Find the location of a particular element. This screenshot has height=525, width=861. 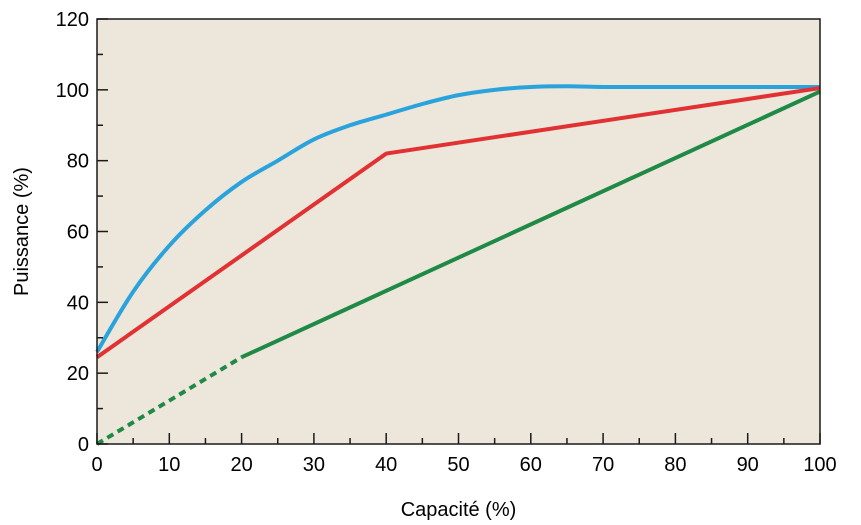

y-tick-label: 0 is located at coordinates (83, 445).